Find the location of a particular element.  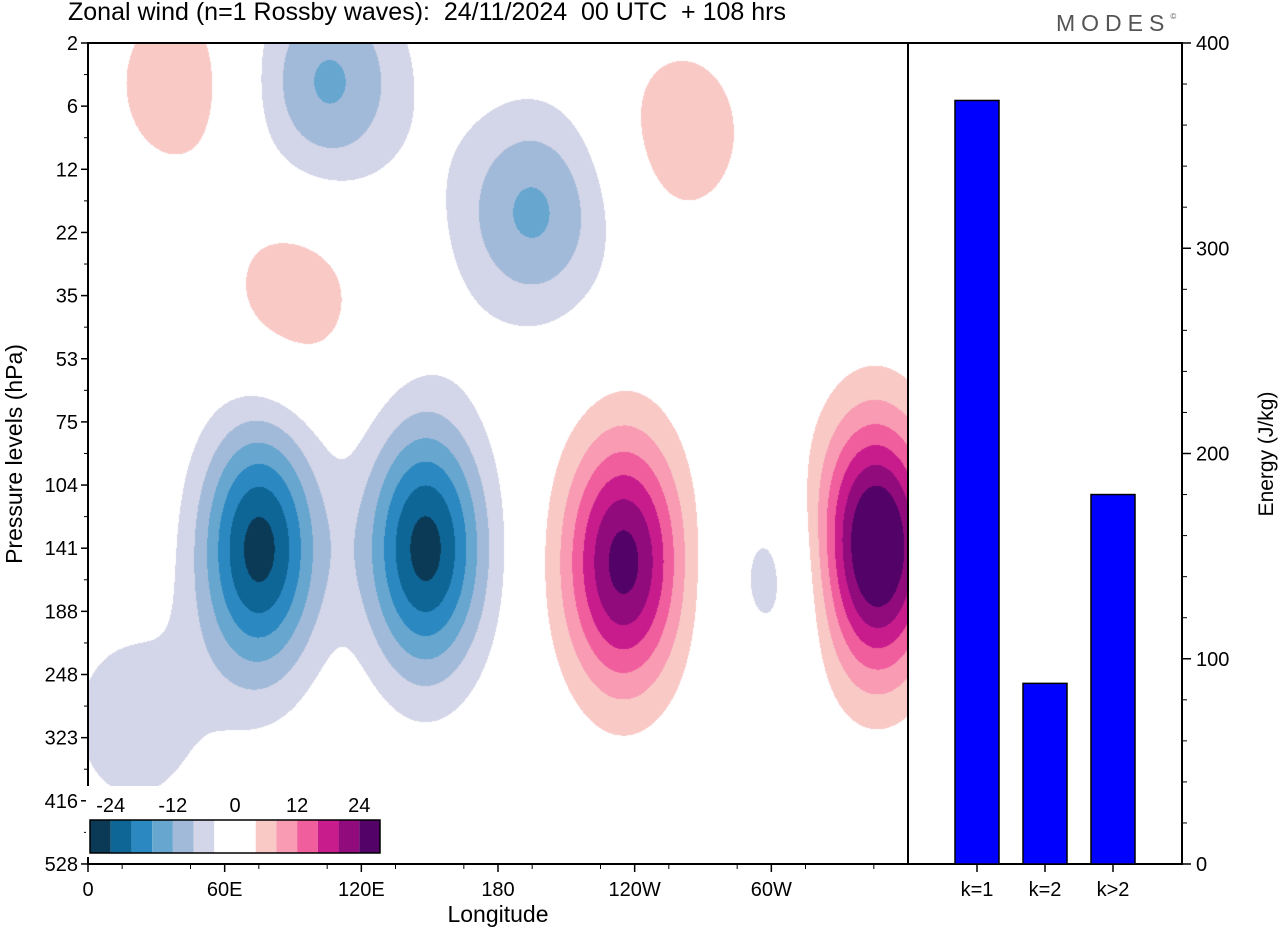

y-tick-label: 12 is located at coordinates (67, 170).